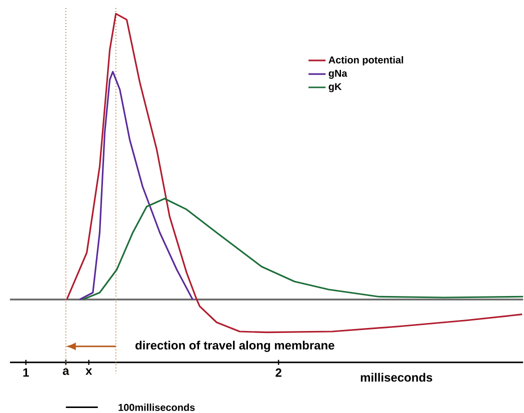 The height and width of the screenshot is (413, 524). I want to click on x-tick-label: x, so click(89, 371).